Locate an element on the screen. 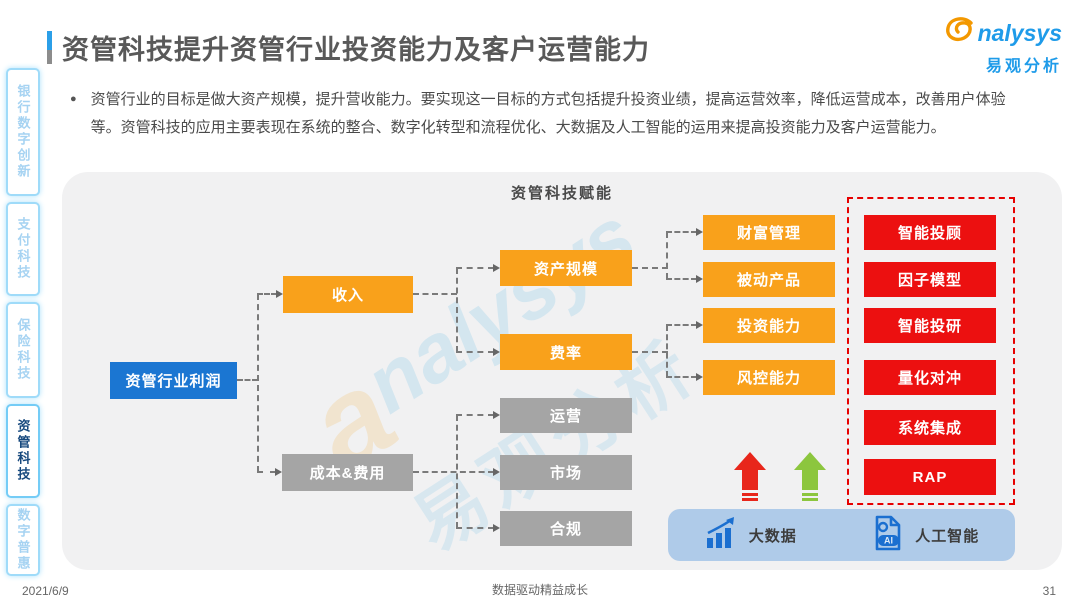 Image resolution: width=1080 pixels, height=608 pixels. enabler-ai: AI 人工智能 is located at coordinates (923, 535).